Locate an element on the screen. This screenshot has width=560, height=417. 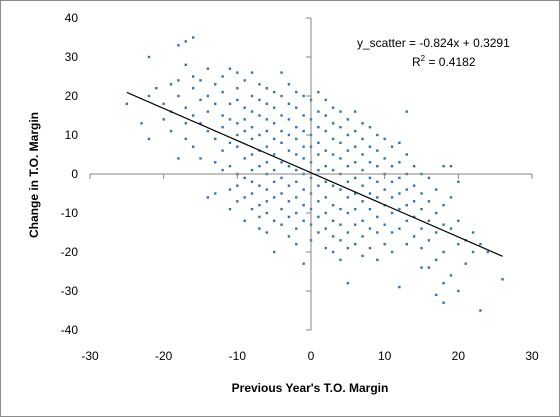
r-squared-superscript: 2 is located at coordinates (423, 58).